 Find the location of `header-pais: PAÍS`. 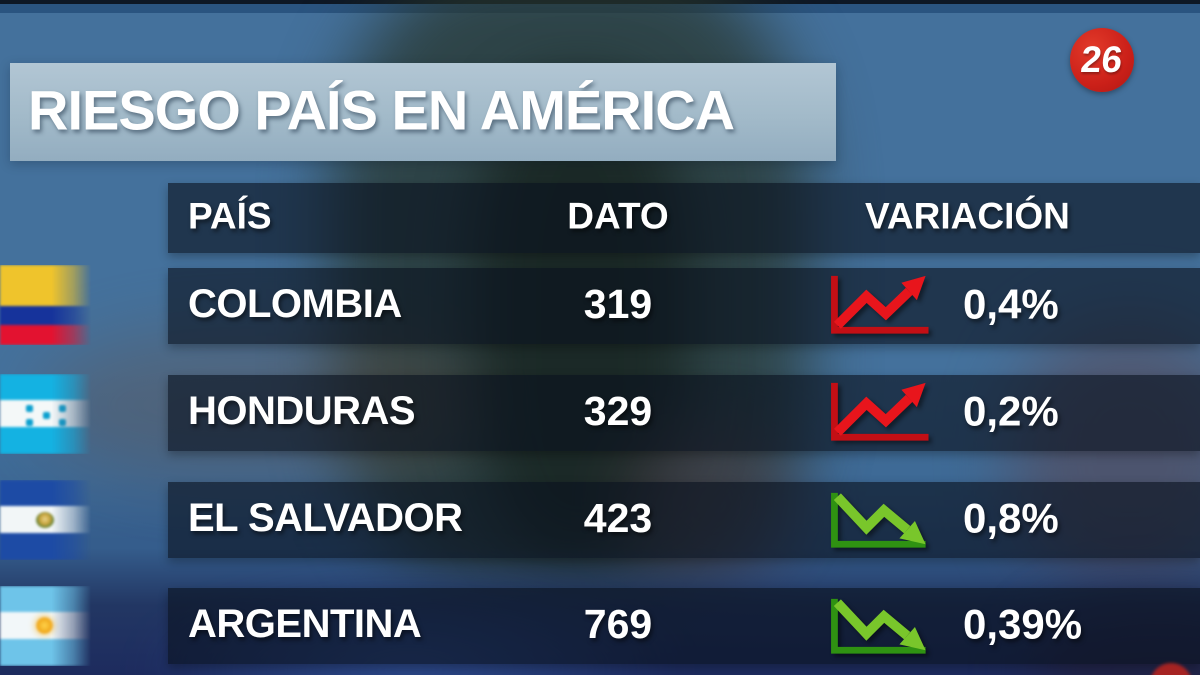

header-pais: PAÍS is located at coordinates (230, 216).